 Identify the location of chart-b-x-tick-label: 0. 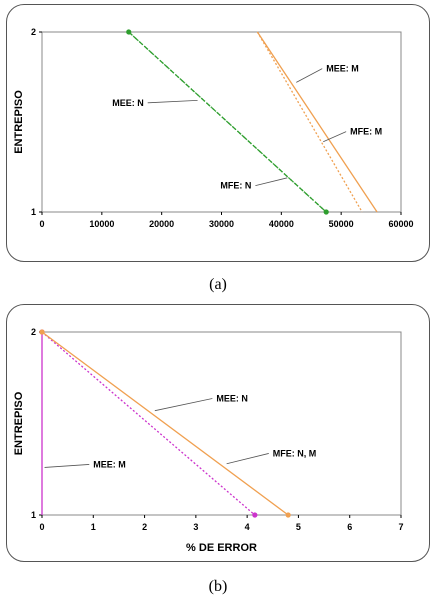
(41, 527).